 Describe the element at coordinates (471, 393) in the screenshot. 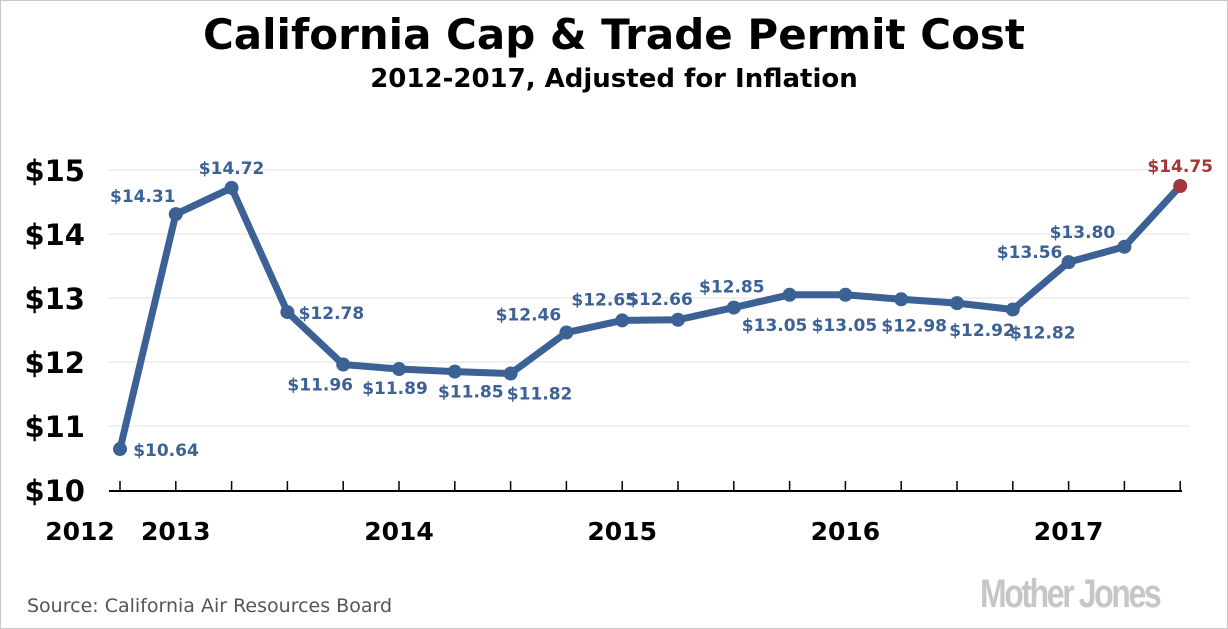

I see `data-label: $11.85` at that location.